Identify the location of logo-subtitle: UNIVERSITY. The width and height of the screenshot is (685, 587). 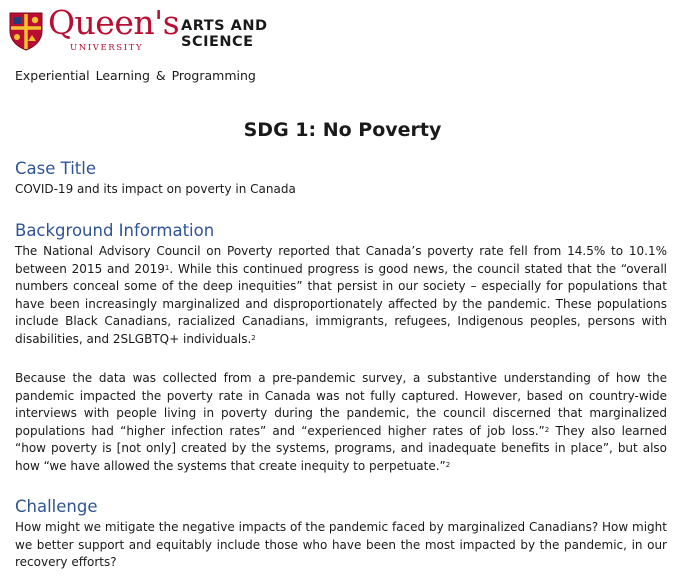
(107, 48).